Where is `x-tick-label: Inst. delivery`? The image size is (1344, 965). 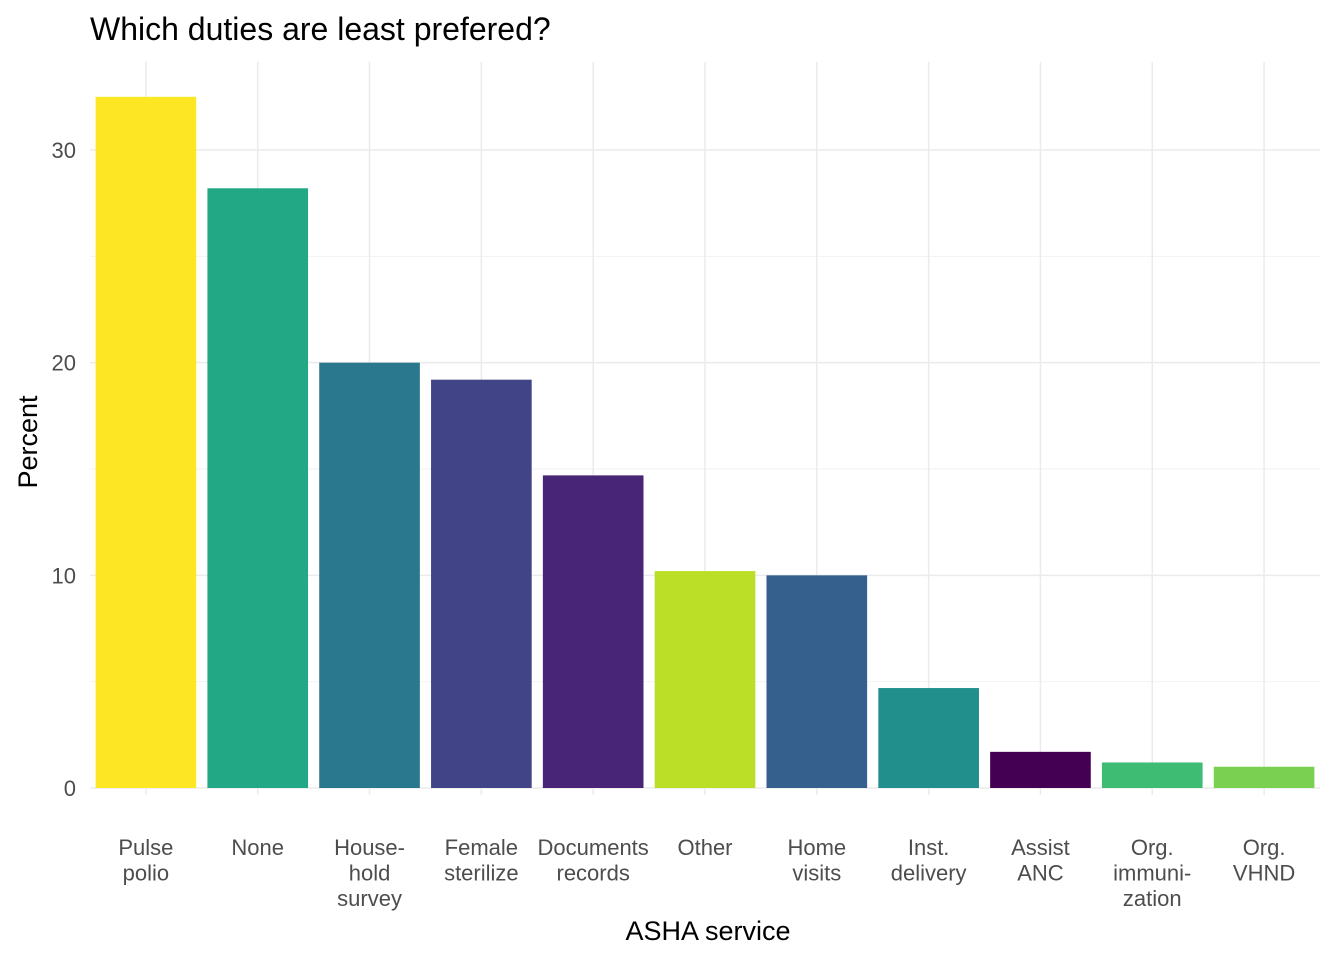
x-tick-label: Inst. delivery is located at coordinates (929, 860).